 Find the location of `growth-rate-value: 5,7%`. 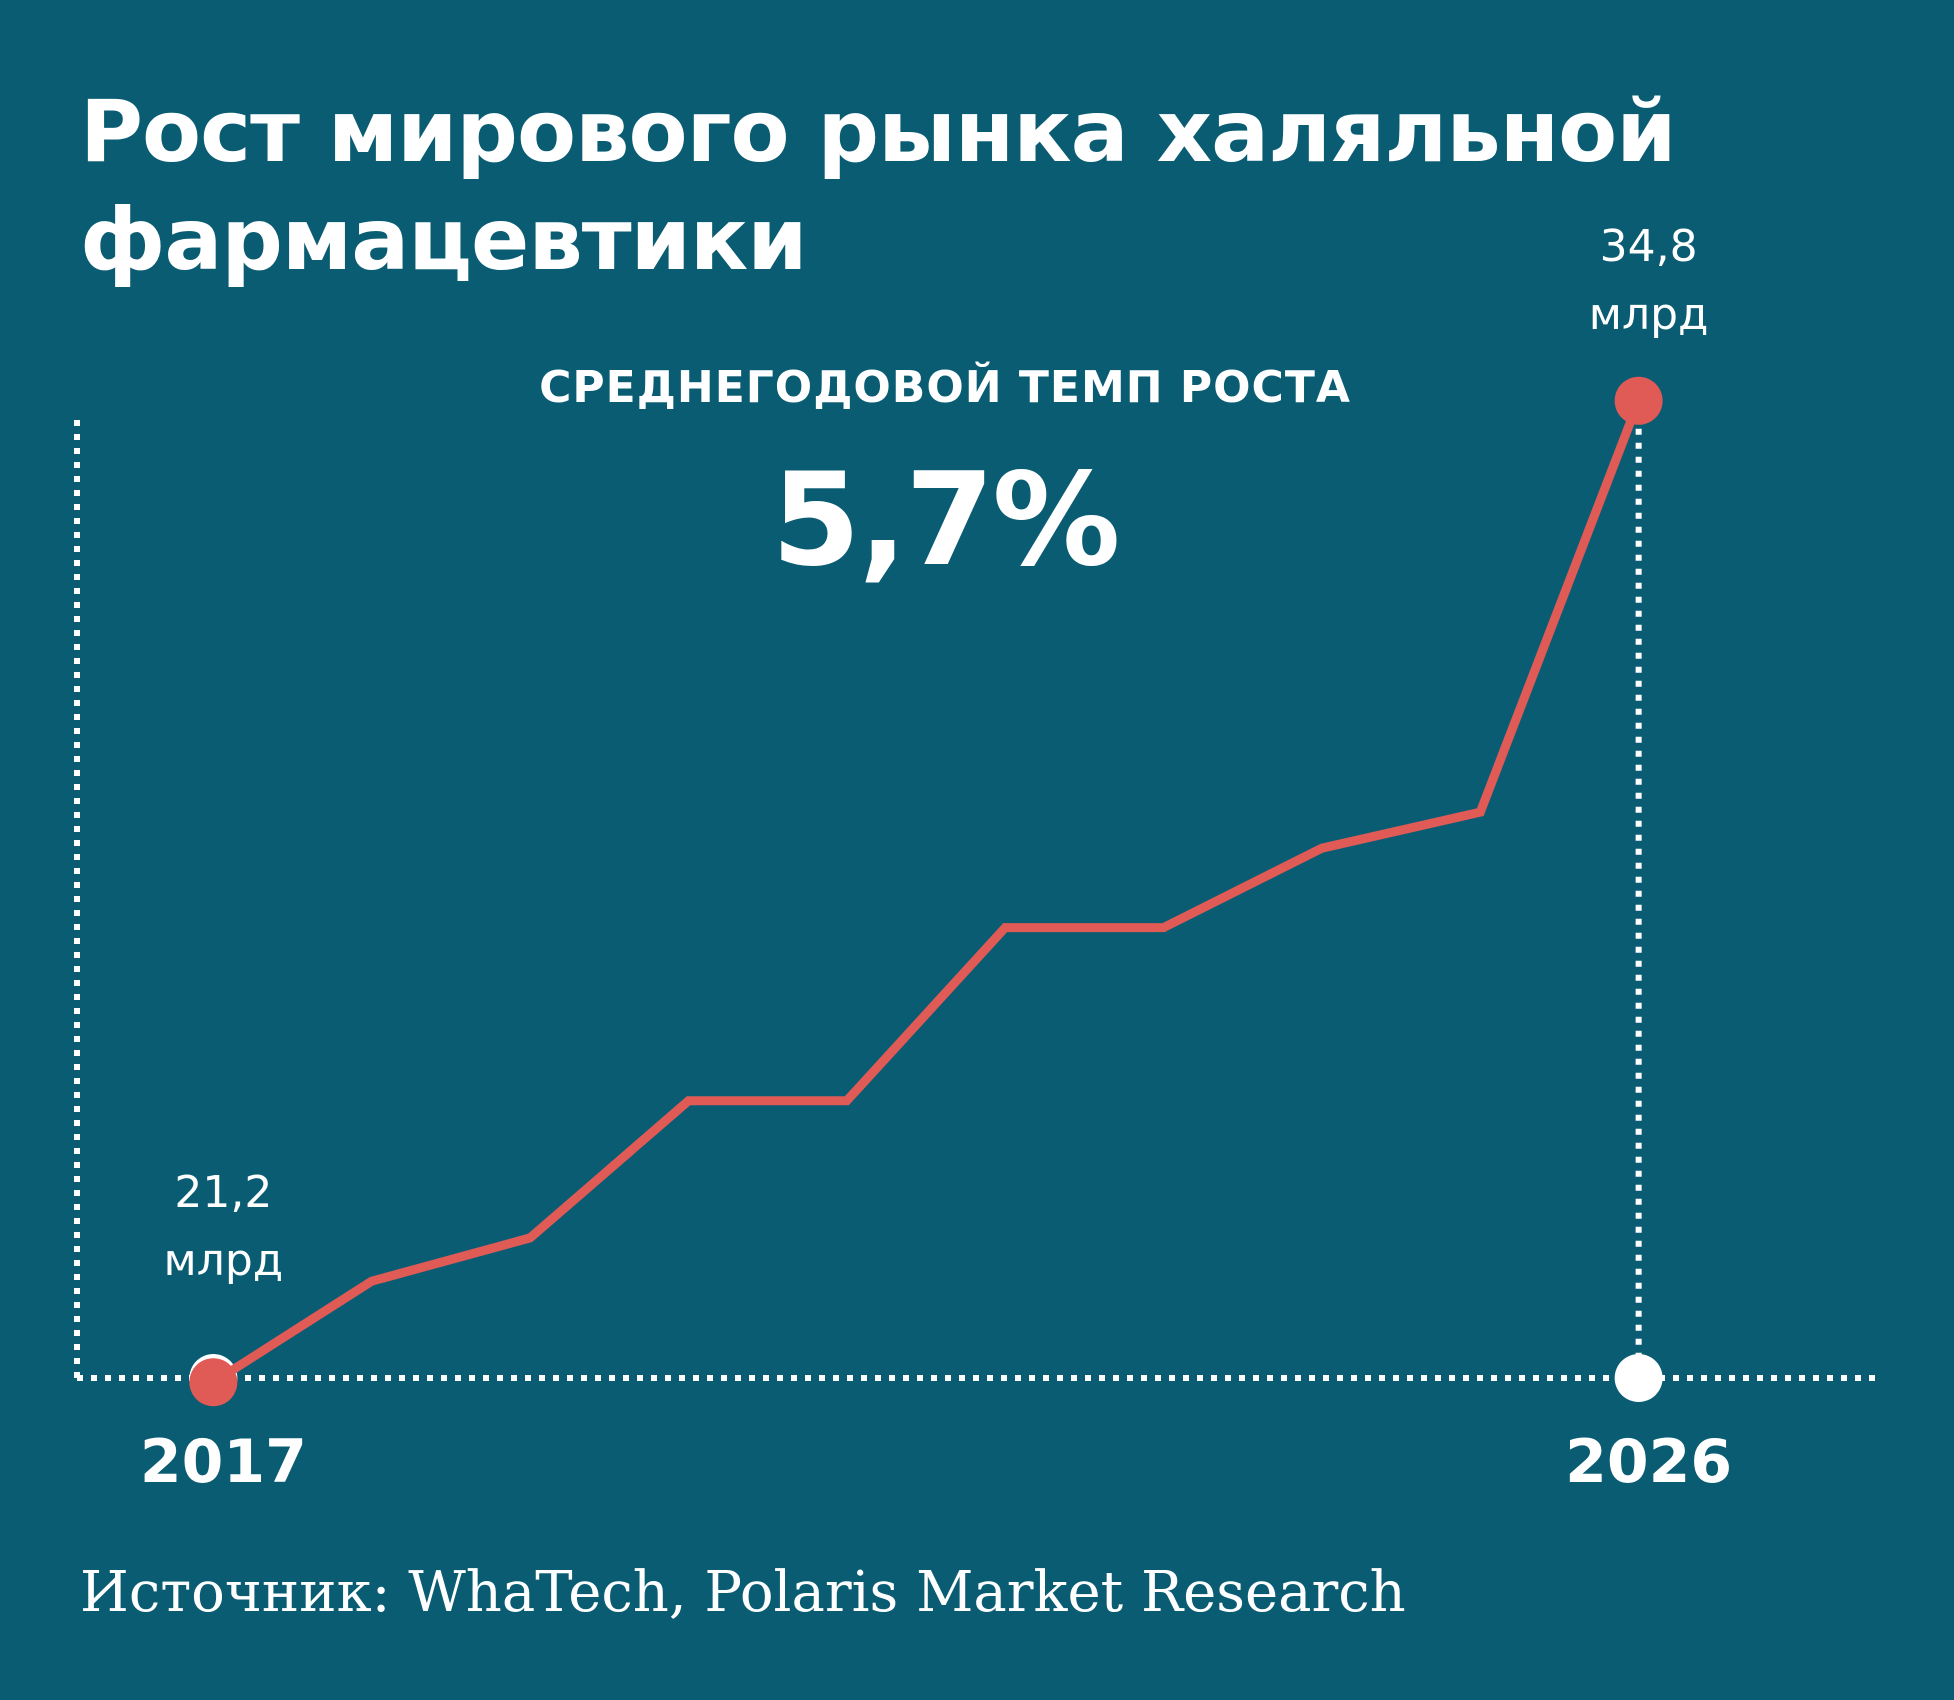

growth-rate-value: 5,7% is located at coordinates (946, 520).